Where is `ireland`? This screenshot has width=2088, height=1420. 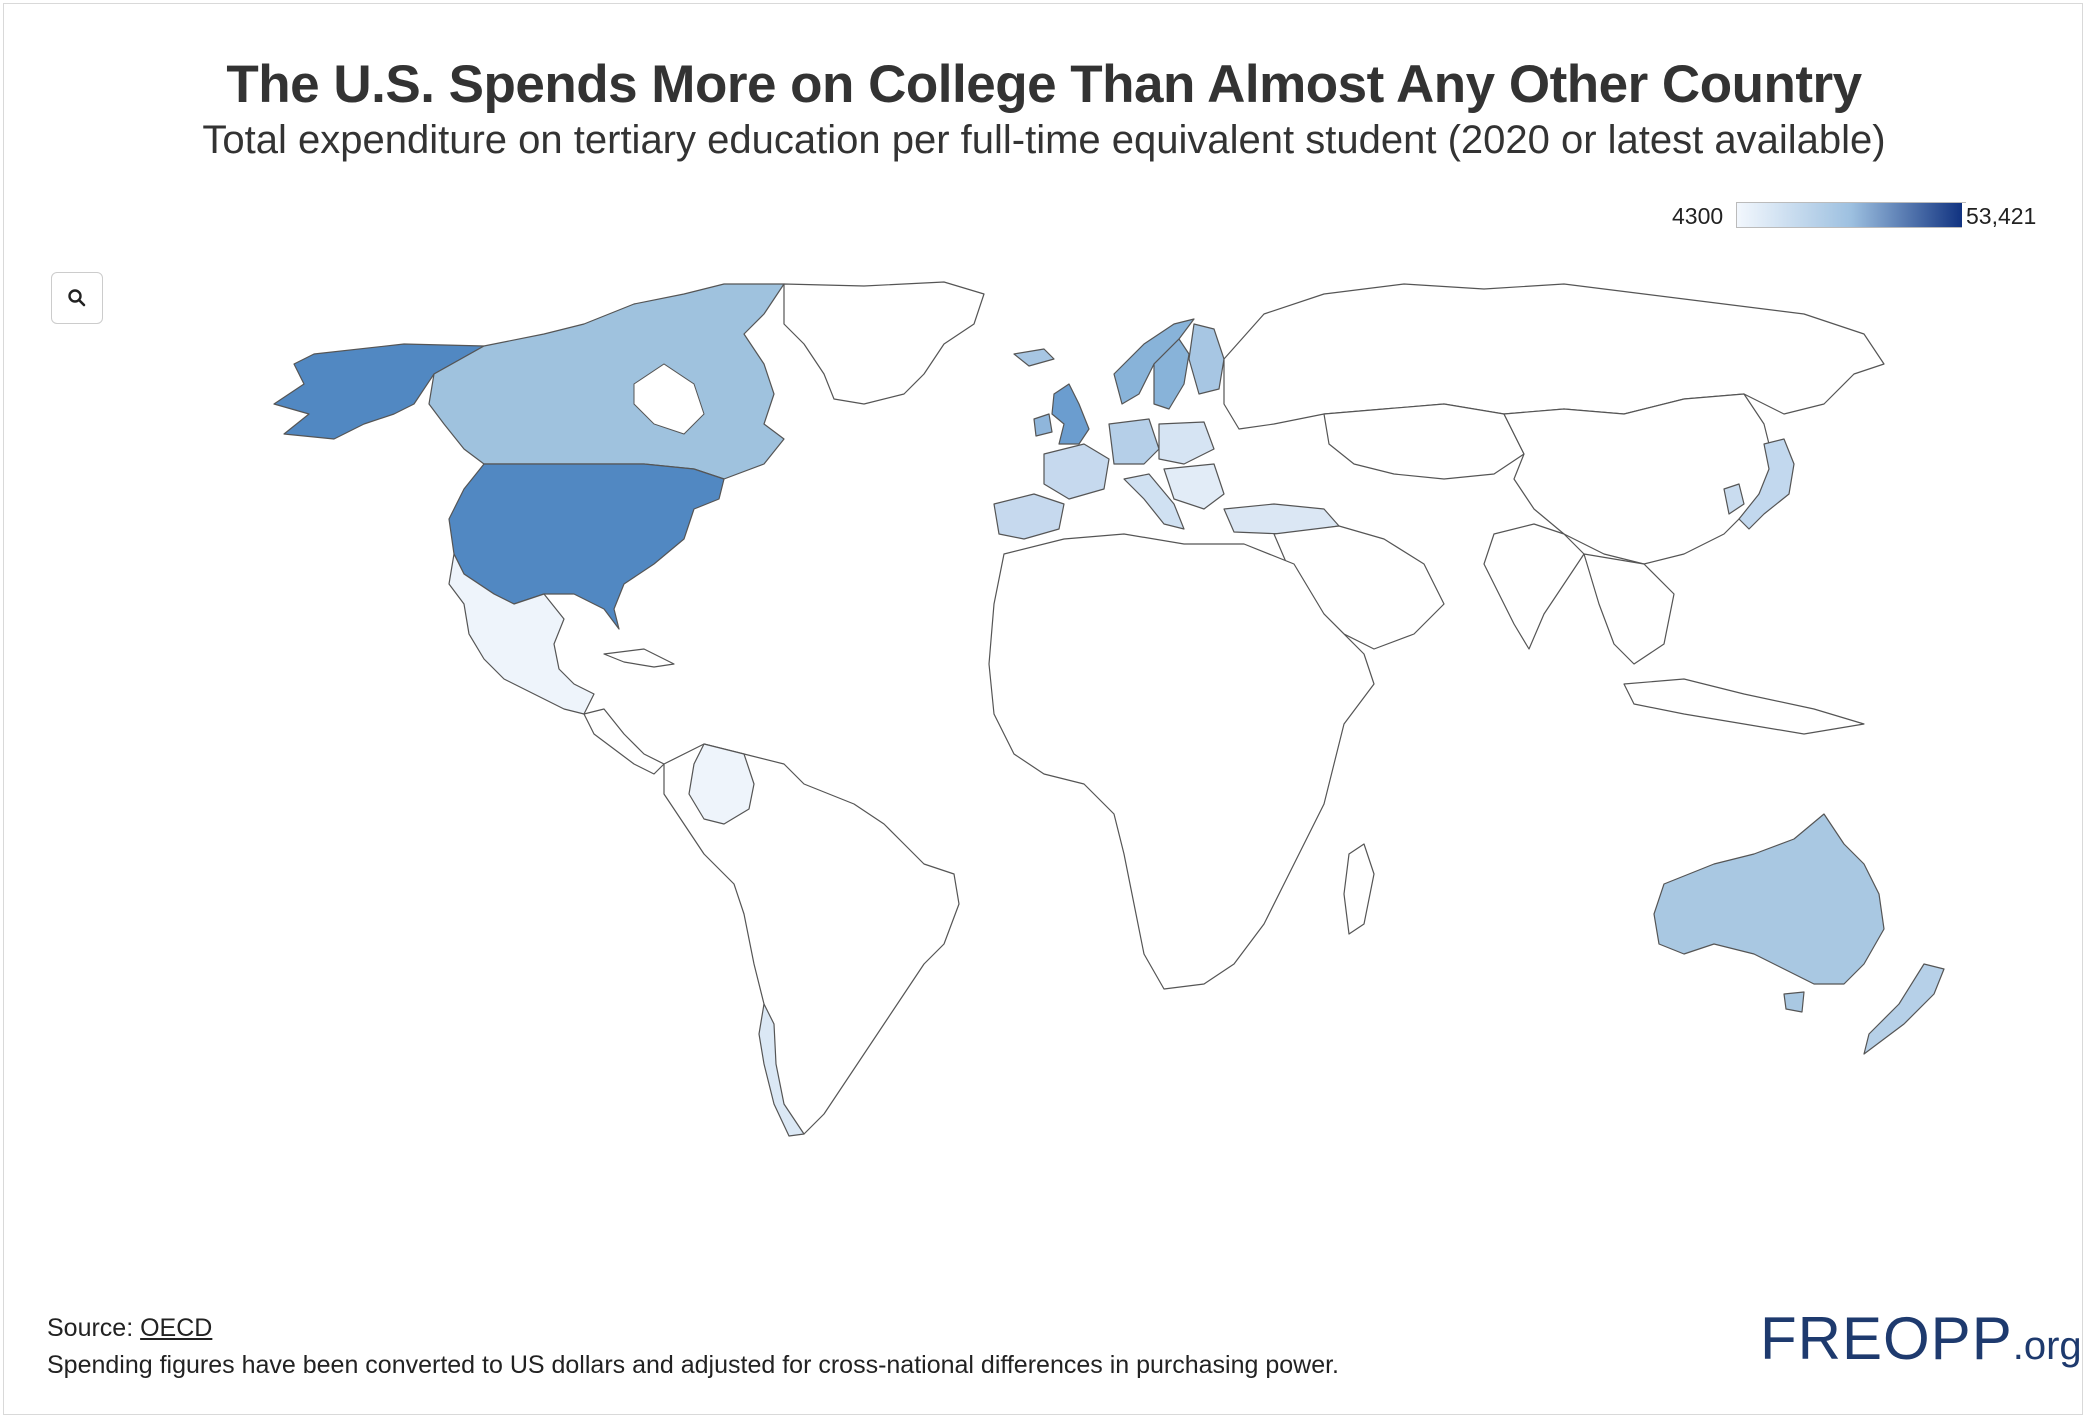
ireland is located at coordinates (1043, 425).